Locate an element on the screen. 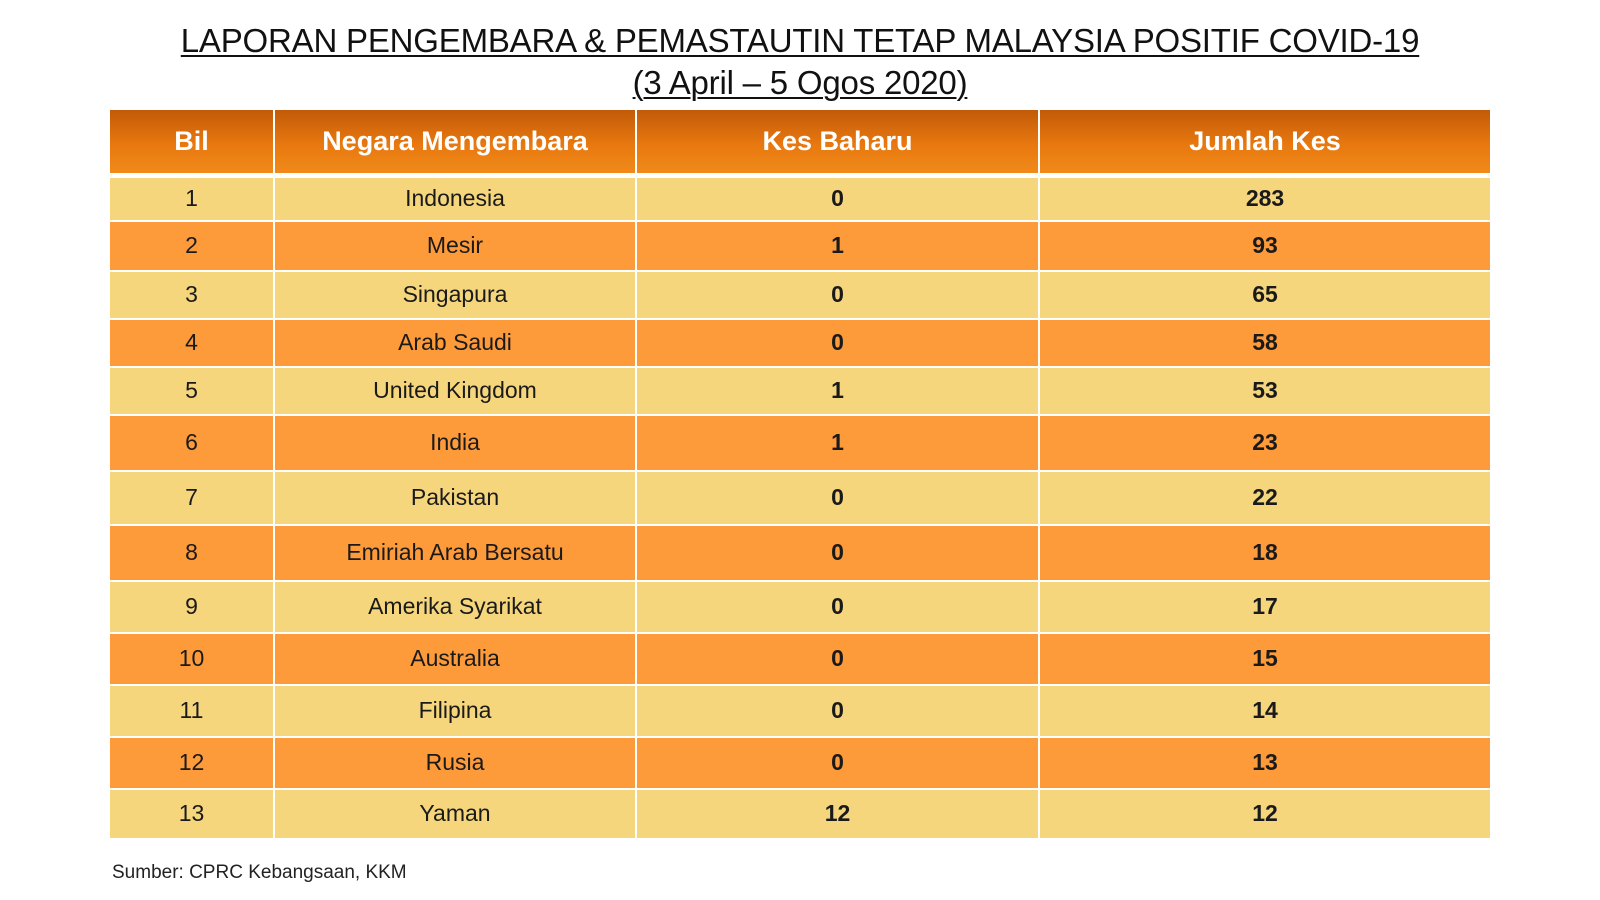  cell-negara: Indonesia is located at coordinates (455, 198).